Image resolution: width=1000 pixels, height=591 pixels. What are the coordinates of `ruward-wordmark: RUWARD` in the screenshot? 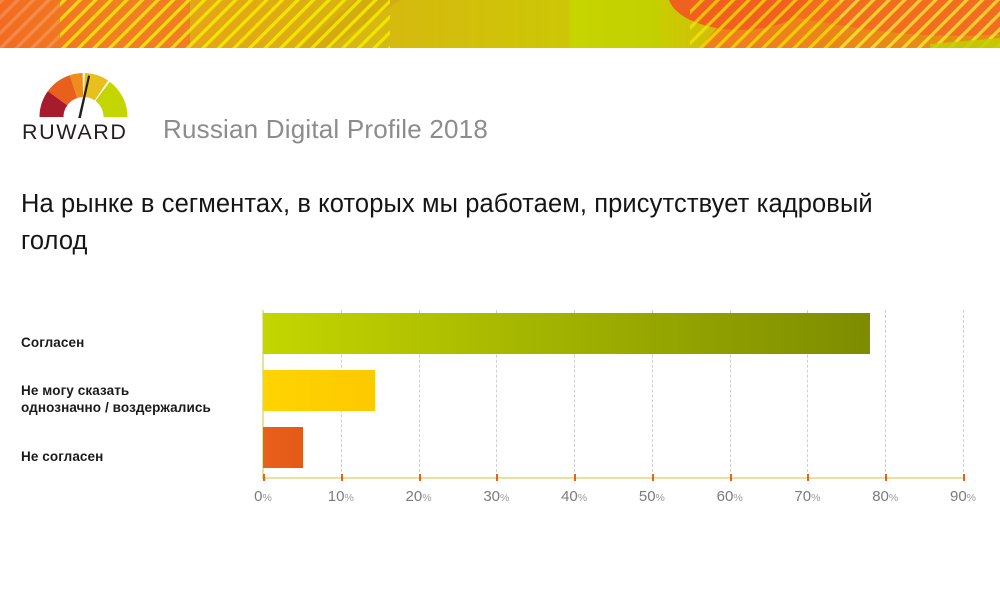 It's located at (75, 132).